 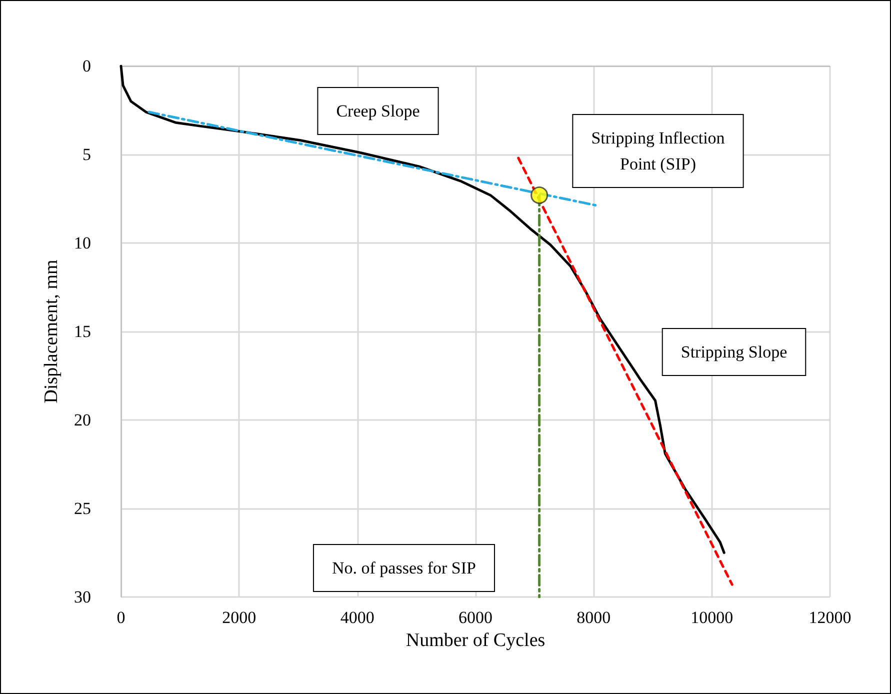 What do you see at coordinates (734, 352) in the screenshot?
I see `annotation: Stripping Slope` at bounding box center [734, 352].